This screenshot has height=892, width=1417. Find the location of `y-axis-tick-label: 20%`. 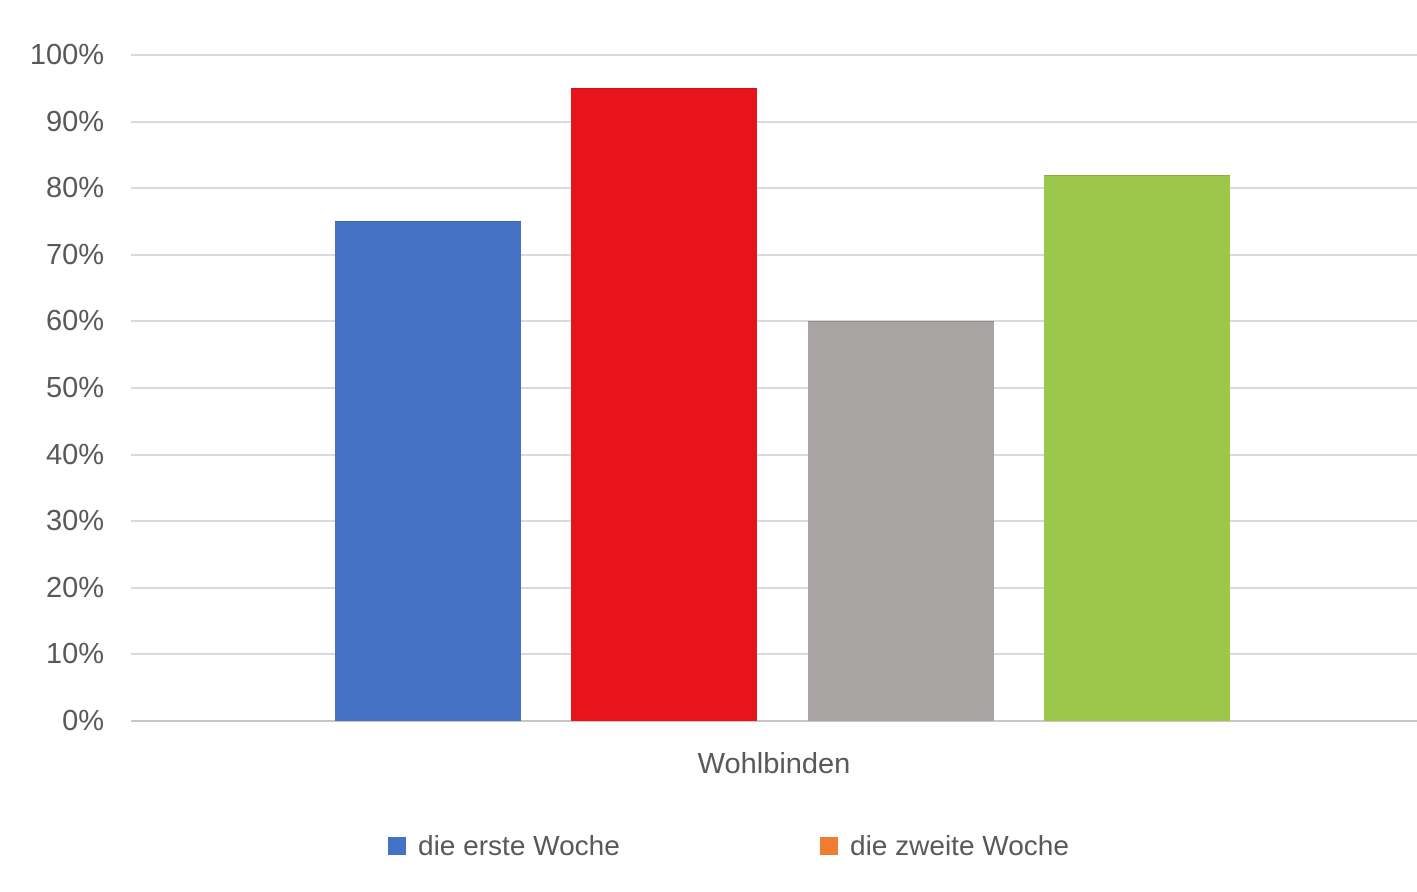

y-axis-tick-label: 20% is located at coordinates (74, 587).